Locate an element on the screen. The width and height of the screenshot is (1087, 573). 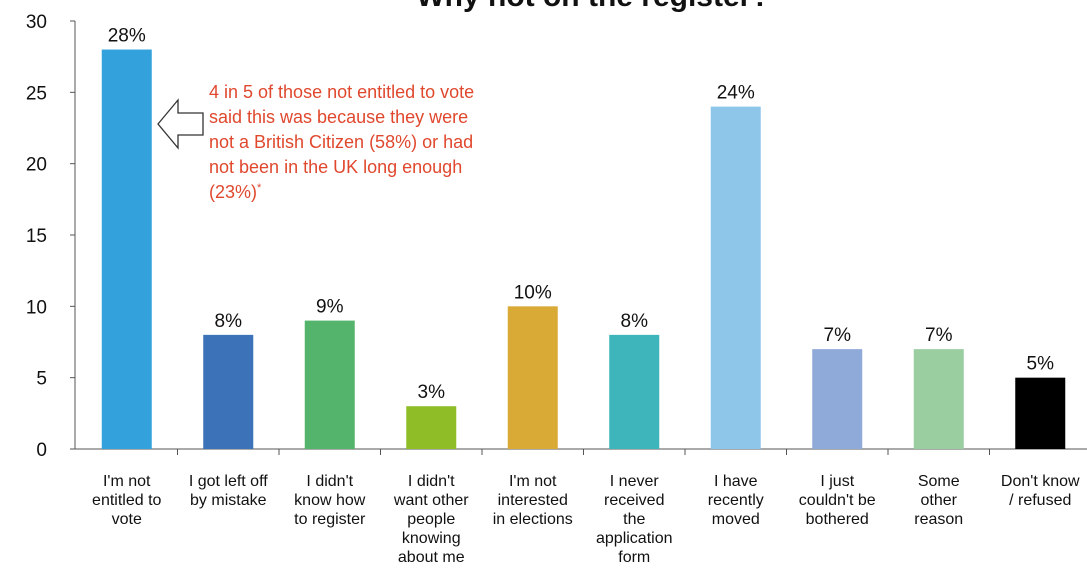
data-label: 24% is located at coordinates (736, 93).